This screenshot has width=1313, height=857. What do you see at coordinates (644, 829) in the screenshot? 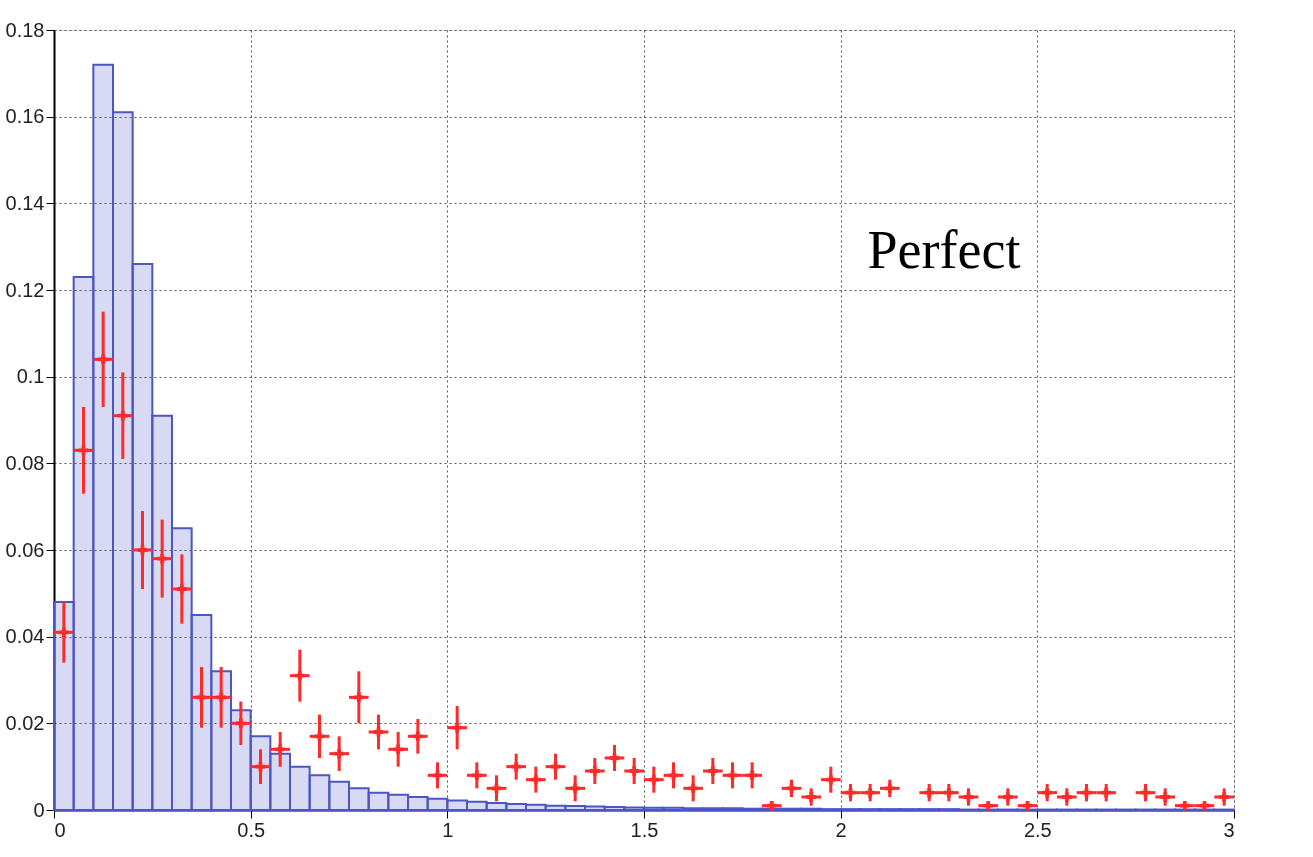
I see `x-tick-label: 1.5` at bounding box center [644, 829].